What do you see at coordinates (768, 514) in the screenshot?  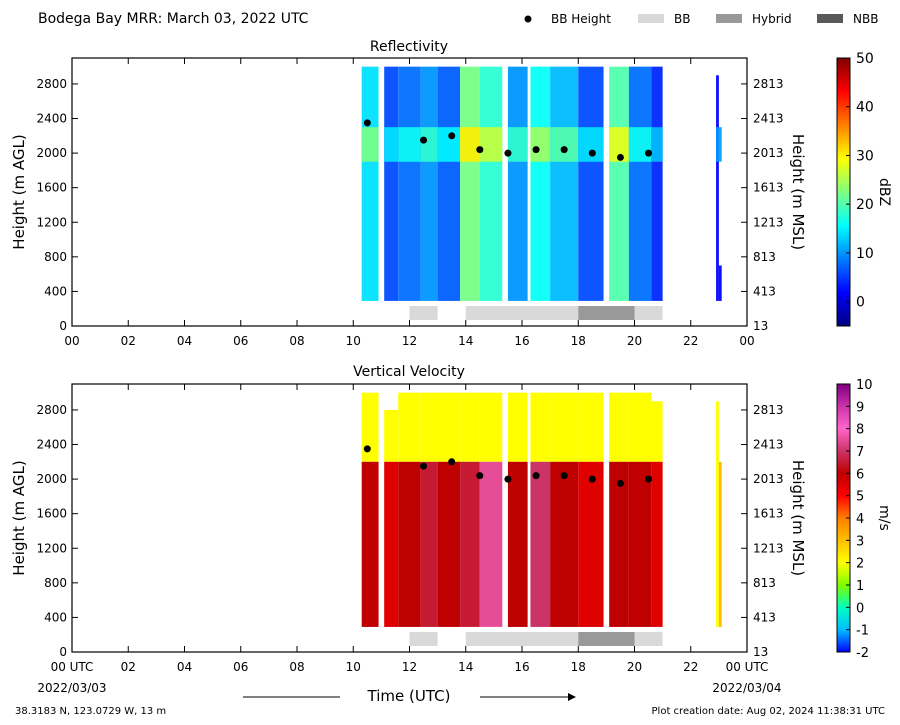 I see `y2-tick-label: 1613` at bounding box center [768, 514].